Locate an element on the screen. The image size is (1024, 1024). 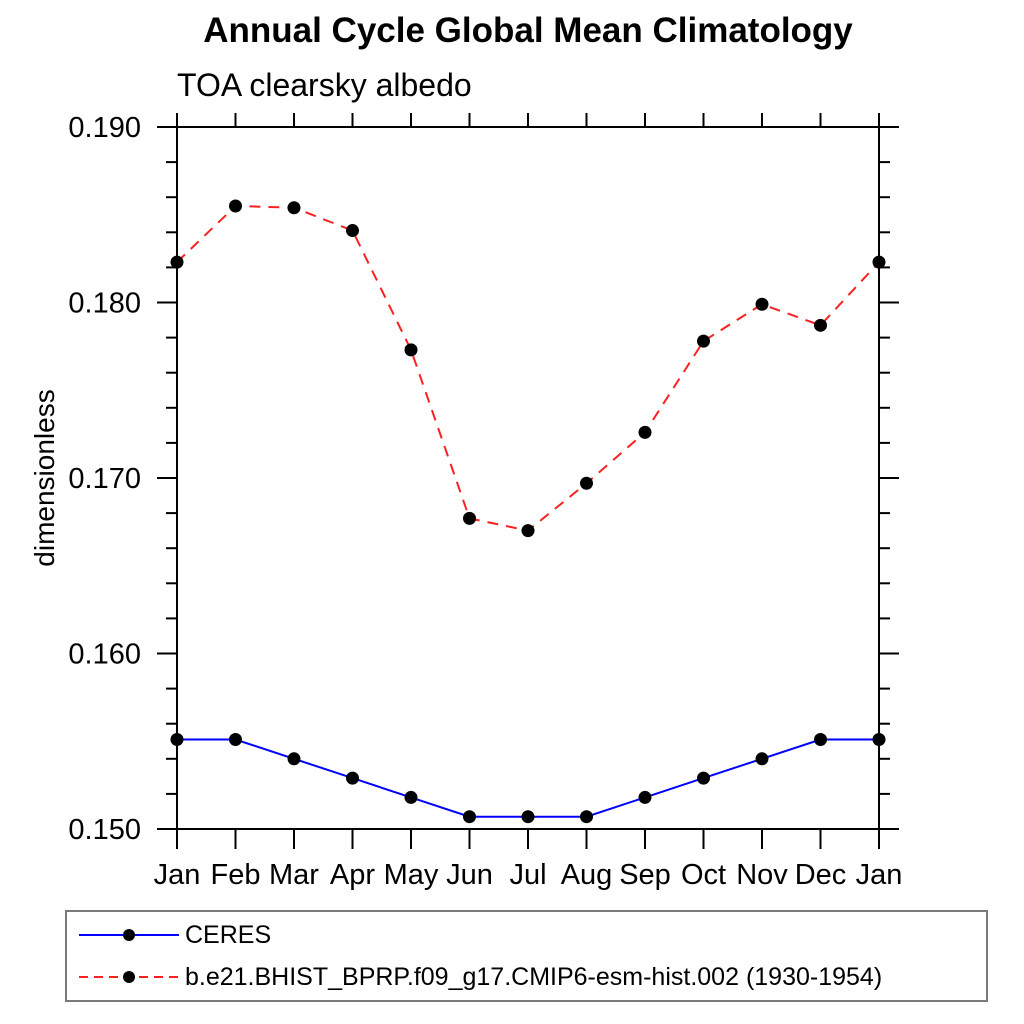
chart-subtitle: TOA clearsky albedo is located at coordinates (324, 85).